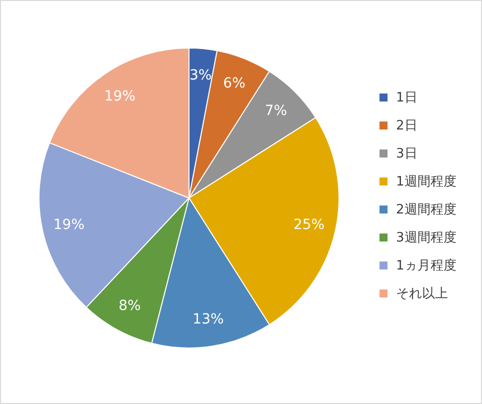 This screenshot has height=404, width=482. I want to click on data-label: 6%, so click(234, 84).